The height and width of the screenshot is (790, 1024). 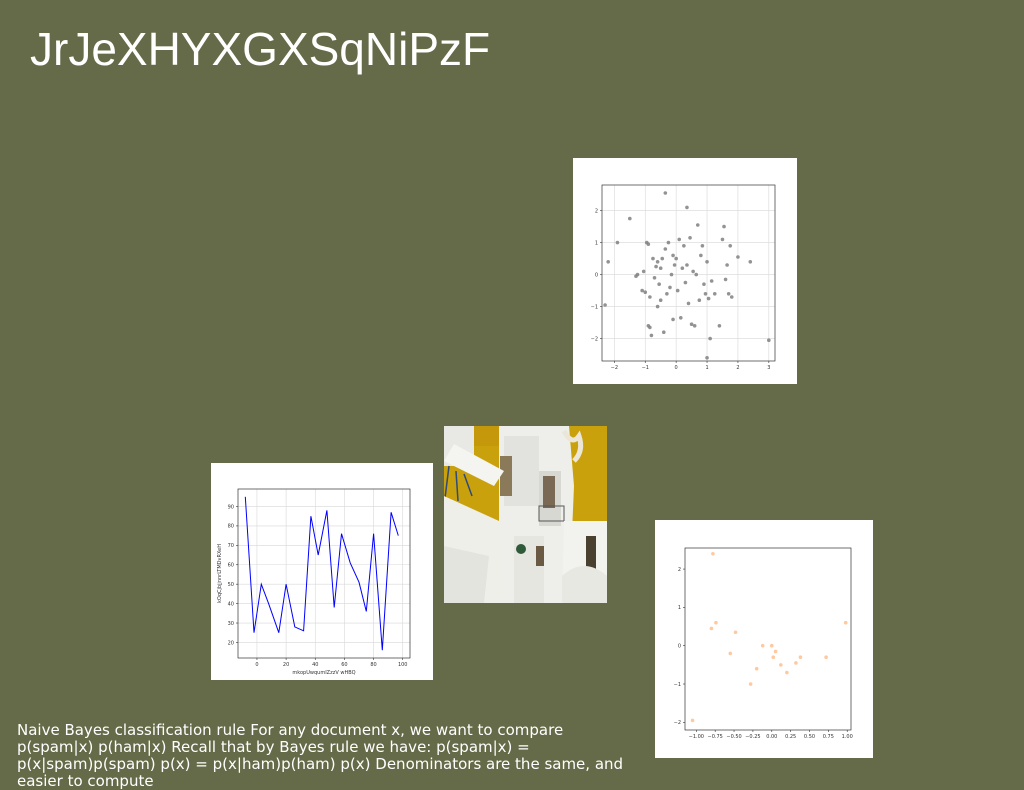 What do you see at coordinates (231, 643) in the screenshot?
I see `y-tick-label: 20` at bounding box center [231, 643].